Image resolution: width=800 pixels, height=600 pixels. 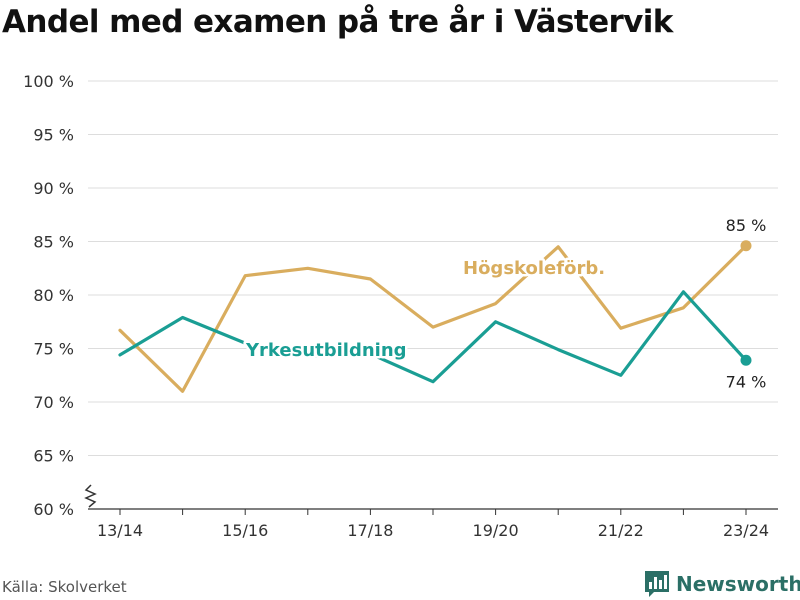 I want to click on series-name-label: Yrkesutbildning, so click(x=326, y=350).